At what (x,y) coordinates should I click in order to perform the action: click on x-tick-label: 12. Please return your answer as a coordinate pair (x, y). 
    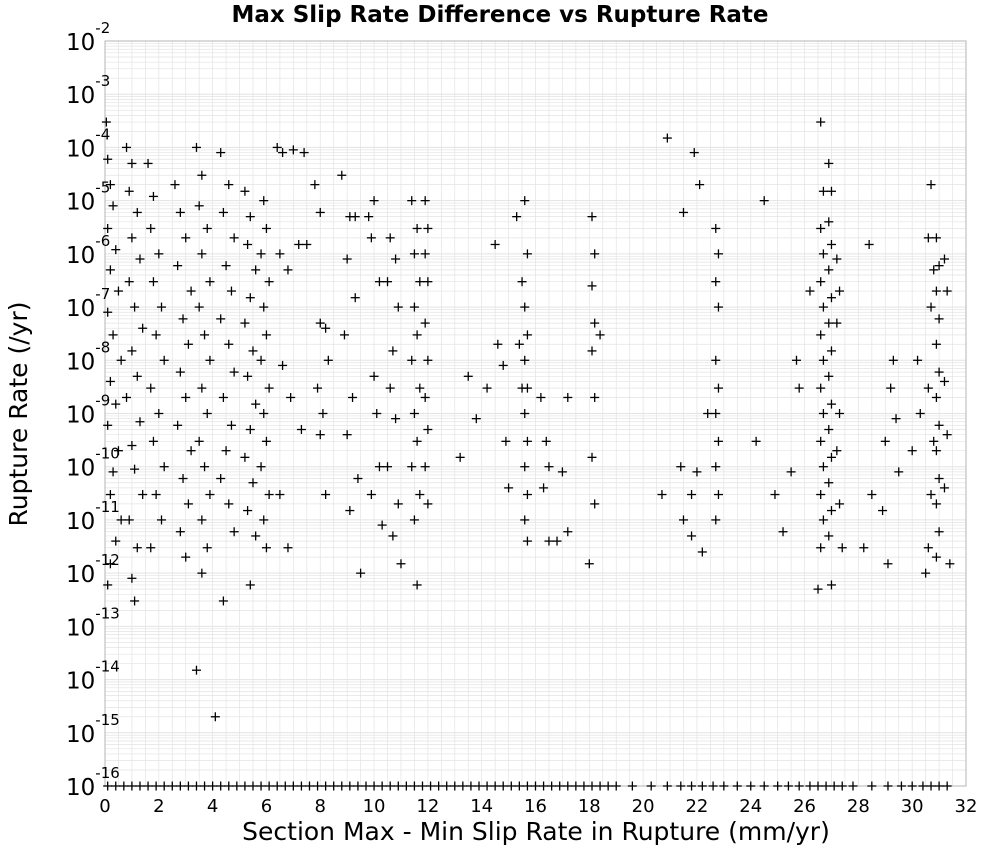
    Looking at the image, I should click on (427, 806).